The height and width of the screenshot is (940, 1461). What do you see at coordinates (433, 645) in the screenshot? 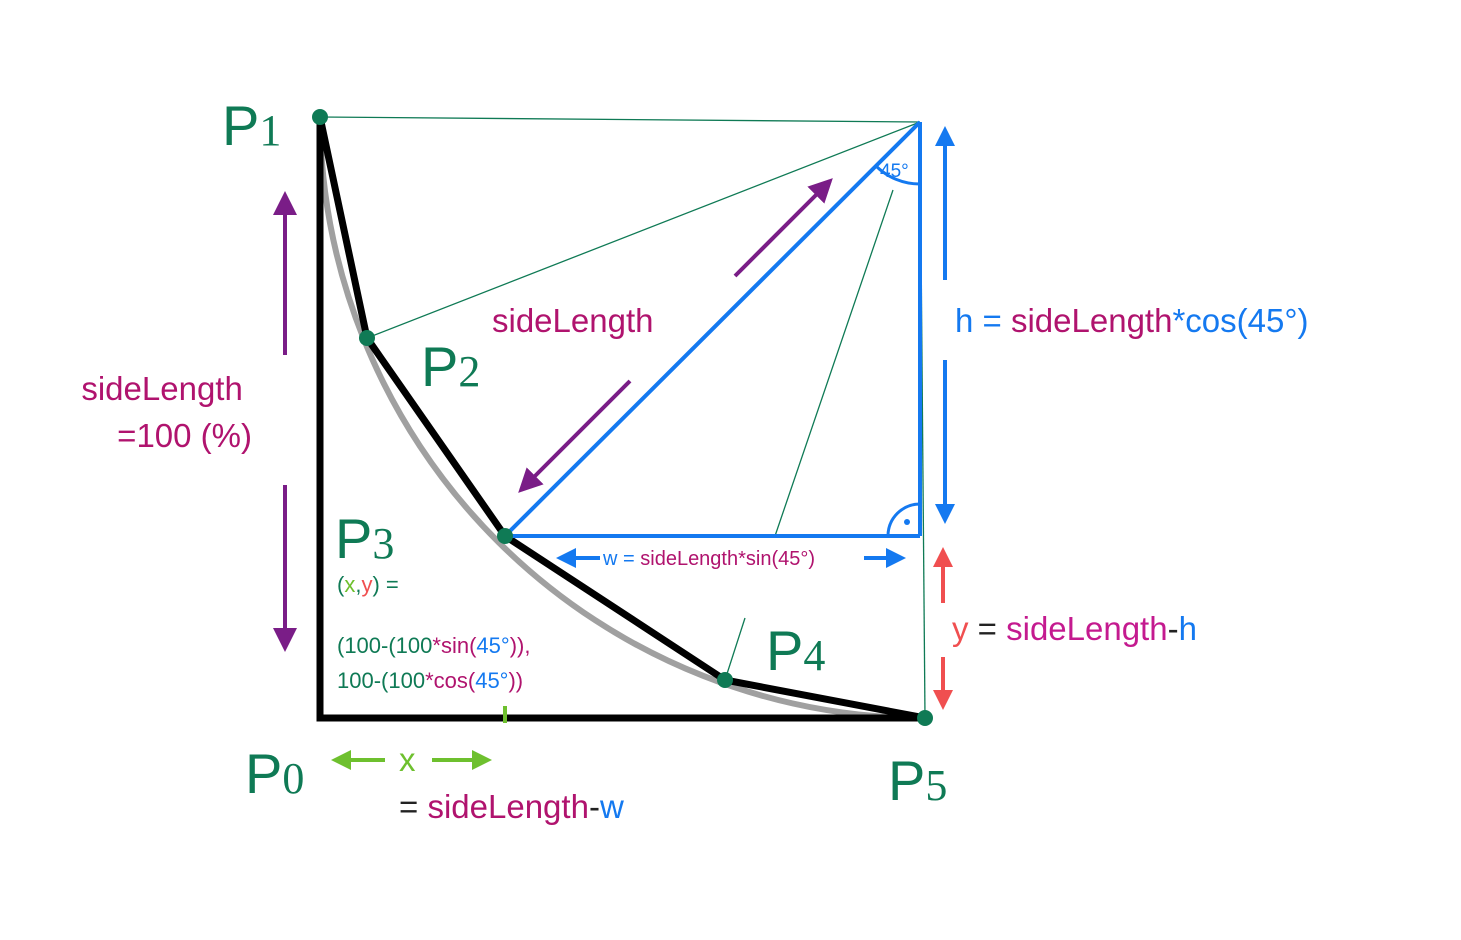
I see `formula-line1: (100-(100*sin(45°)),` at bounding box center [433, 645].